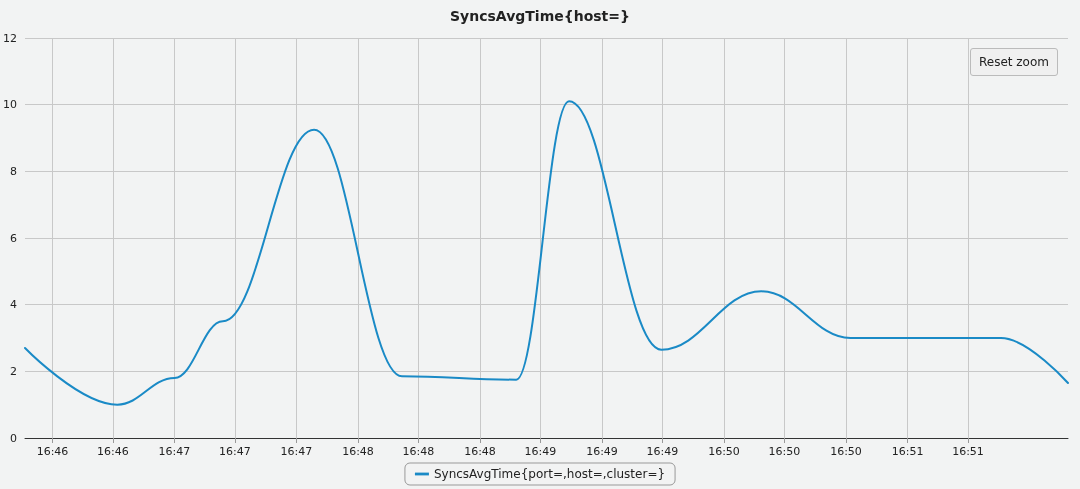  I want to click on y-tick-label: 4, so click(13, 305).